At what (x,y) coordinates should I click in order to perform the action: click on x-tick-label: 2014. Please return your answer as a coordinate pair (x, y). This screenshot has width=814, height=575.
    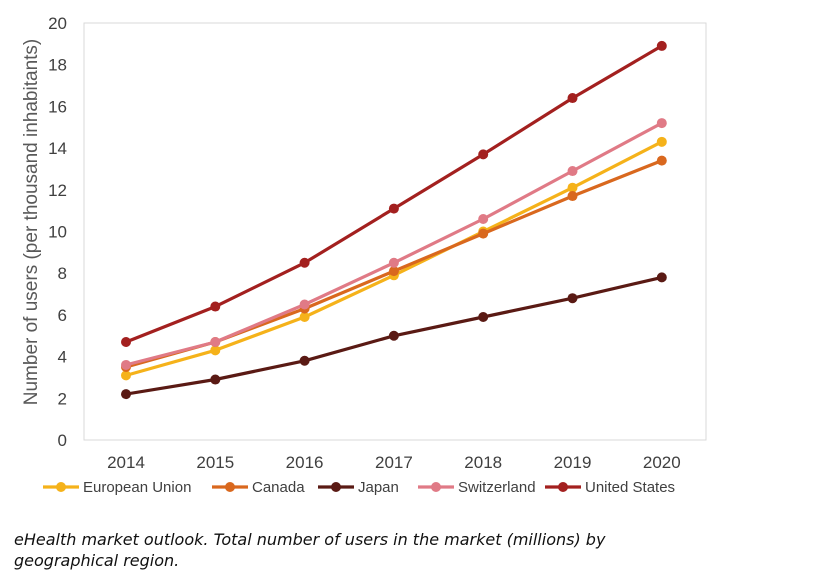
    Looking at the image, I should click on (126, 462).